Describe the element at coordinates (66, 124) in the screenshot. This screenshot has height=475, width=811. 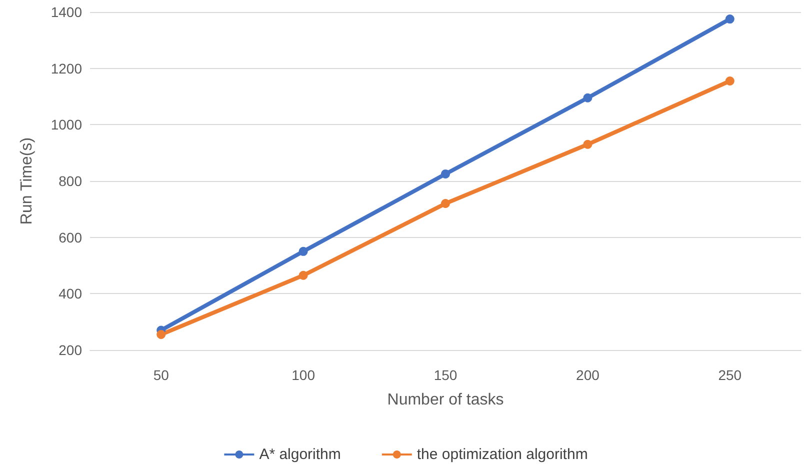
I see `y-tick-label: 1000` at that location.